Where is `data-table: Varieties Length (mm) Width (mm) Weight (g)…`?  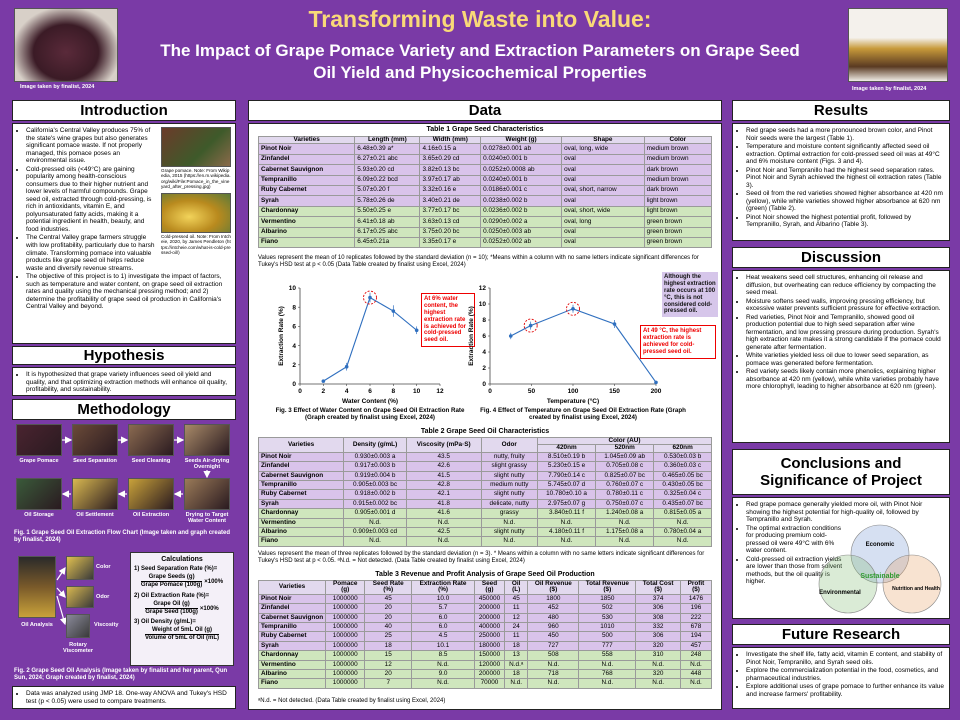
data-table: Varieties Length (mm) Width (mm) Weight (g)… is located at coordinates (485, 192).